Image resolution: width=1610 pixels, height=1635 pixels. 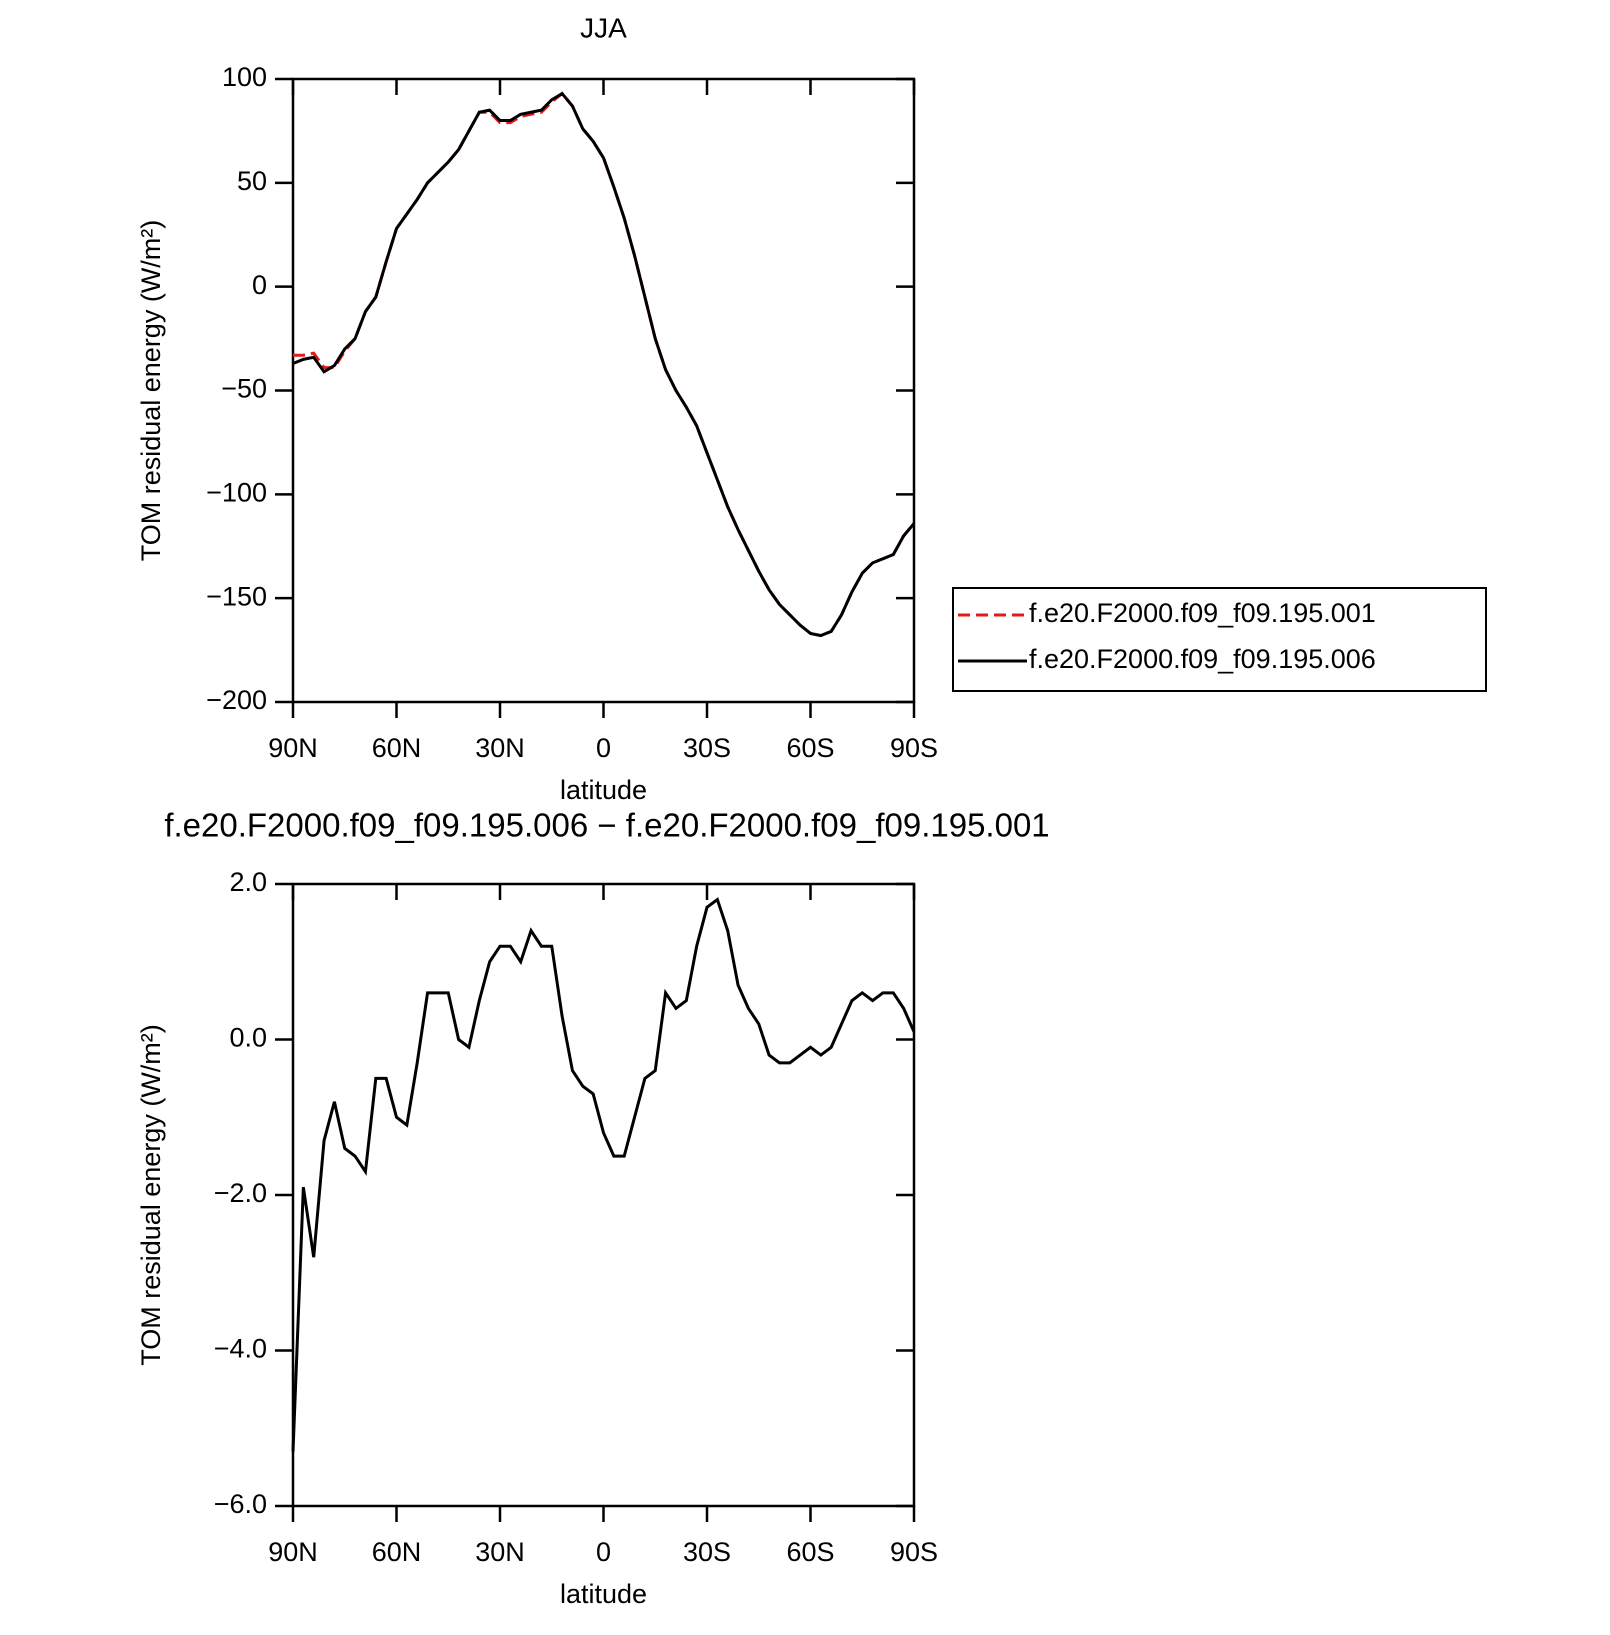 What do you see at coordinates (240, 1504) in the screenshot?
I see `y-tick-label: −6.0` at bounding box center [240, 1504].